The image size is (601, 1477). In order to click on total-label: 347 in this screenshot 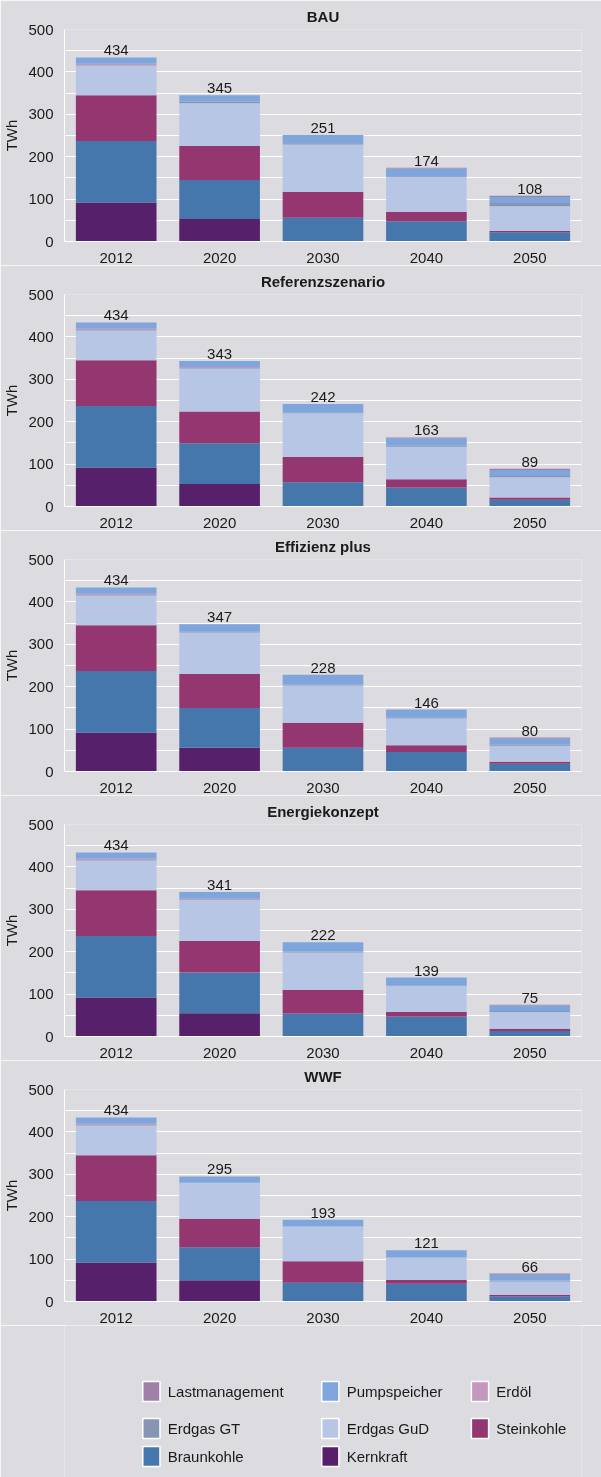, I will do `click(220, 617)`.